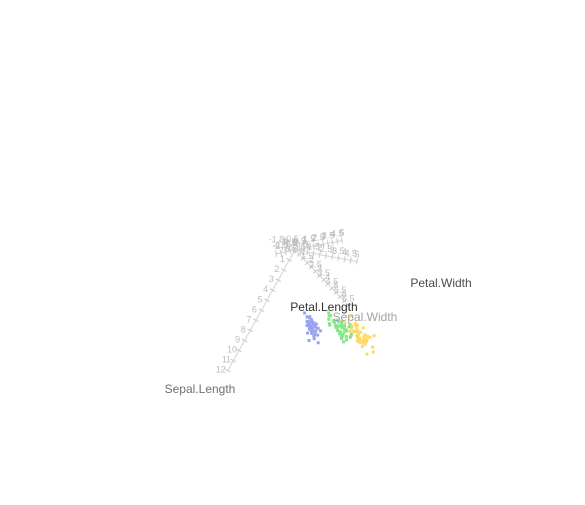  I want to click on tick-label-sepal-length: 7, so click(248, 319).